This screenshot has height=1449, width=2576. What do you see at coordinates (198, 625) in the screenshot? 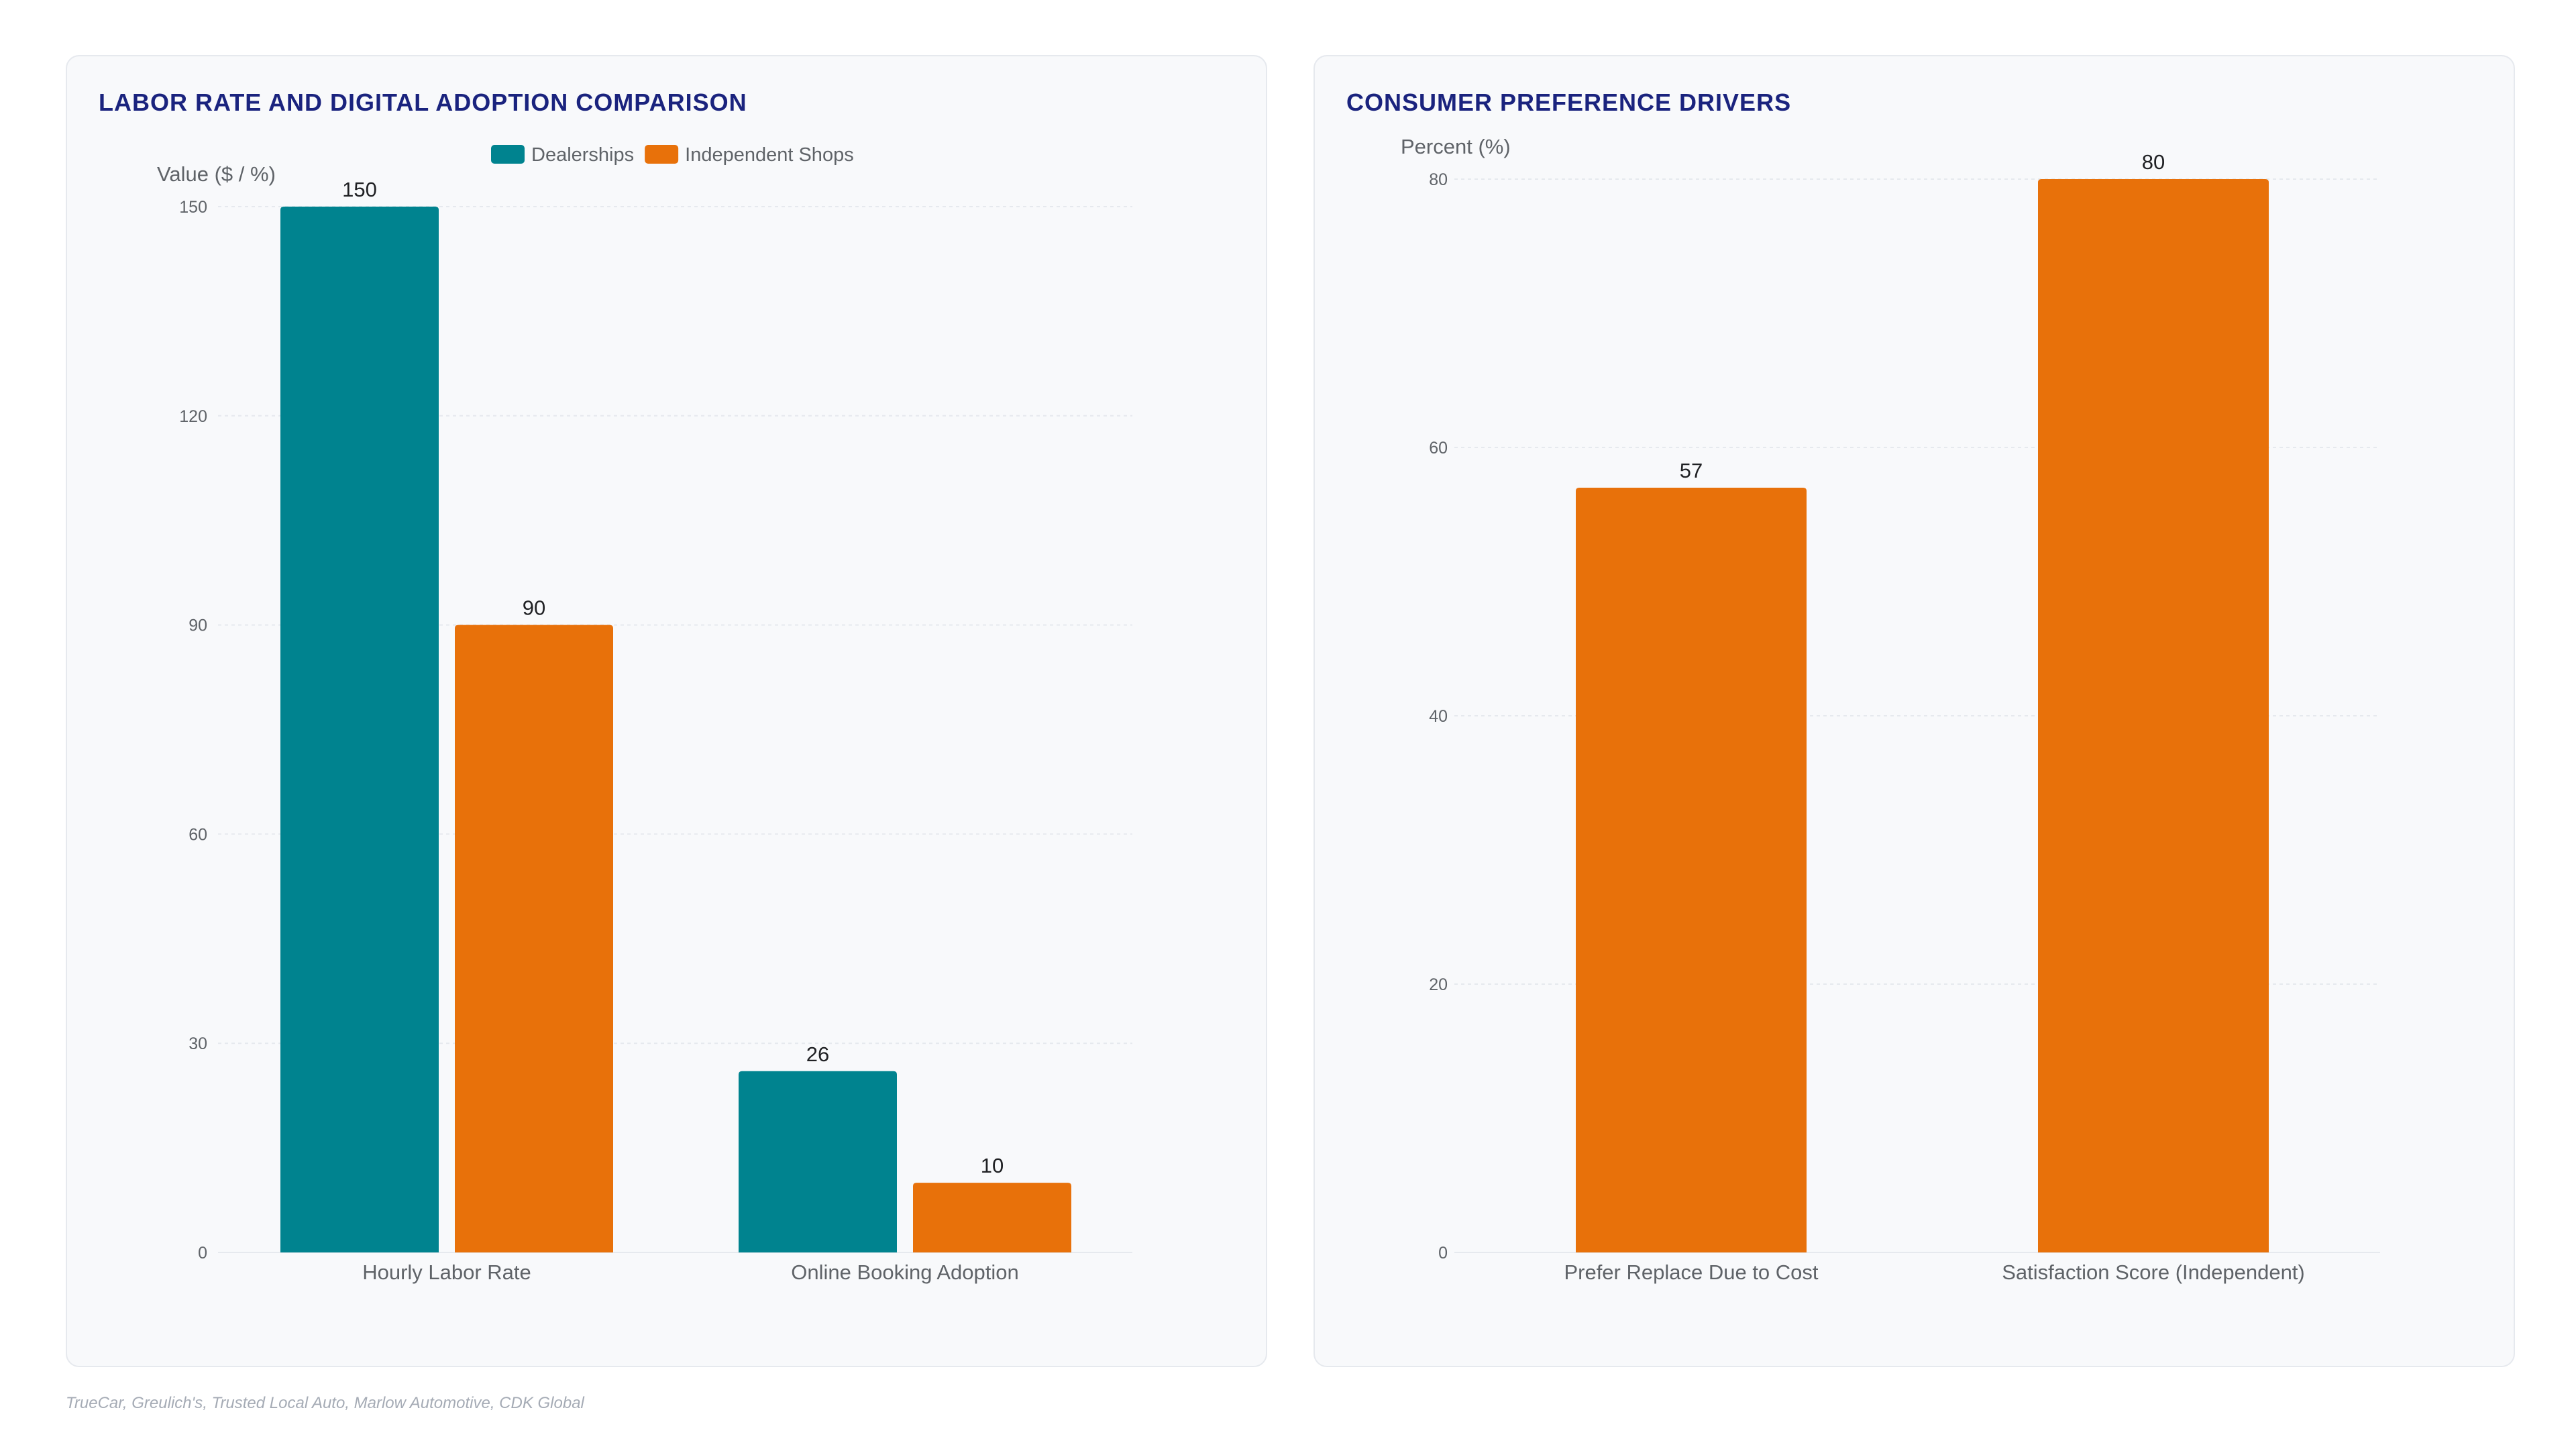
I see `y-tick-label: 90` at bounding box center [198, 625].